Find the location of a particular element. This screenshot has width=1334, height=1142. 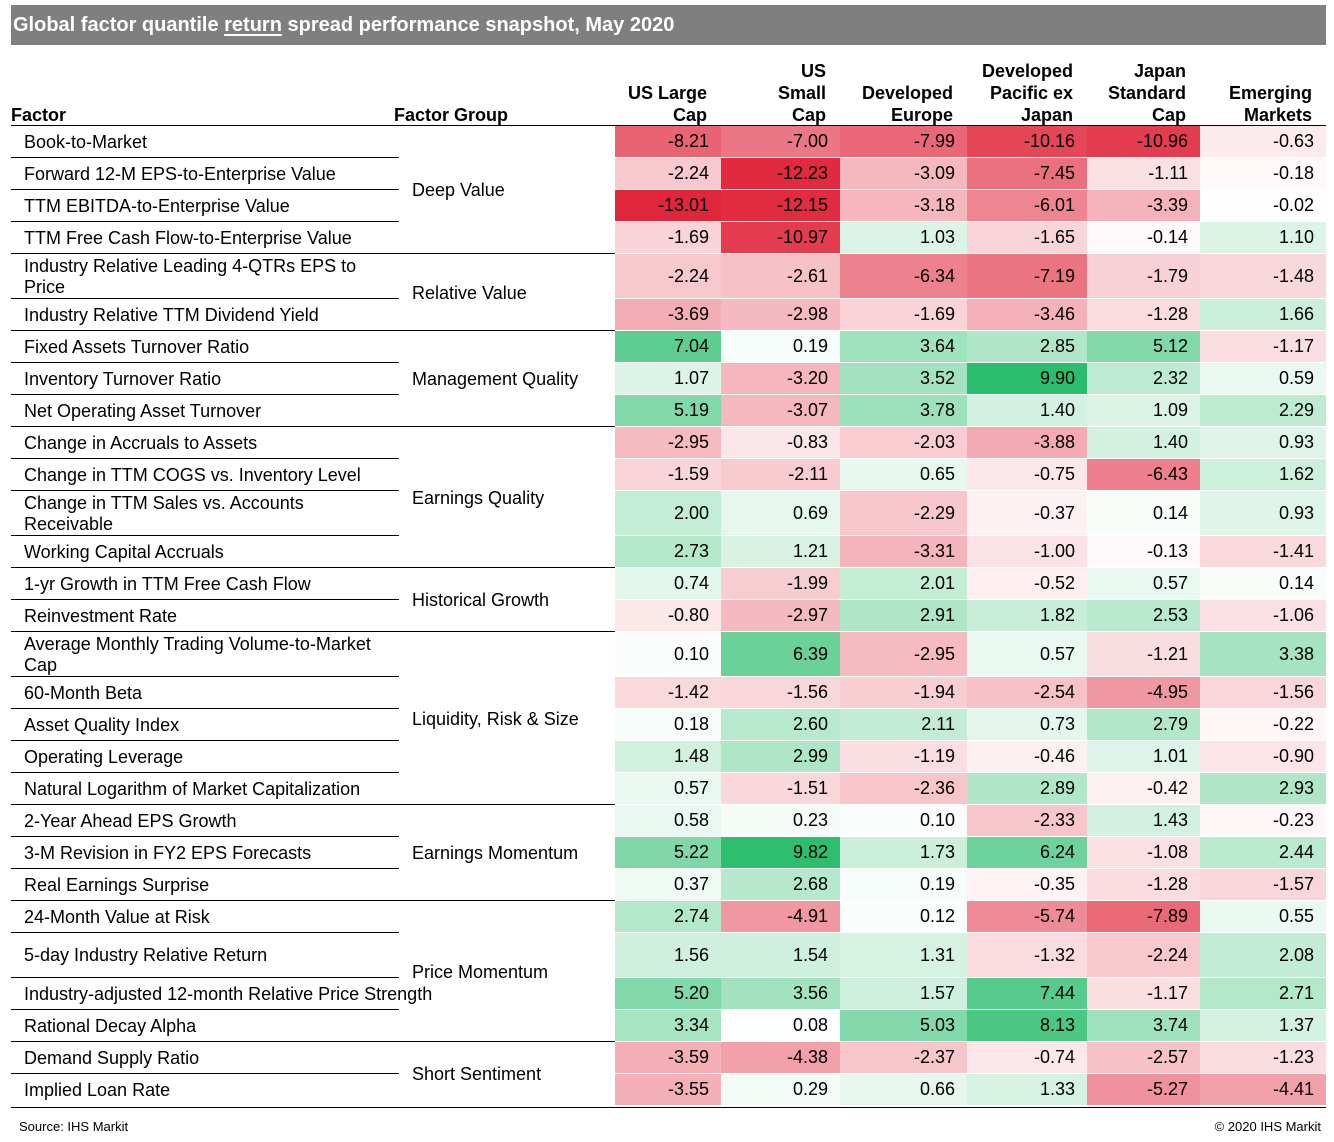

value-cell: -1.79 is located at coordinates (1143, 276).